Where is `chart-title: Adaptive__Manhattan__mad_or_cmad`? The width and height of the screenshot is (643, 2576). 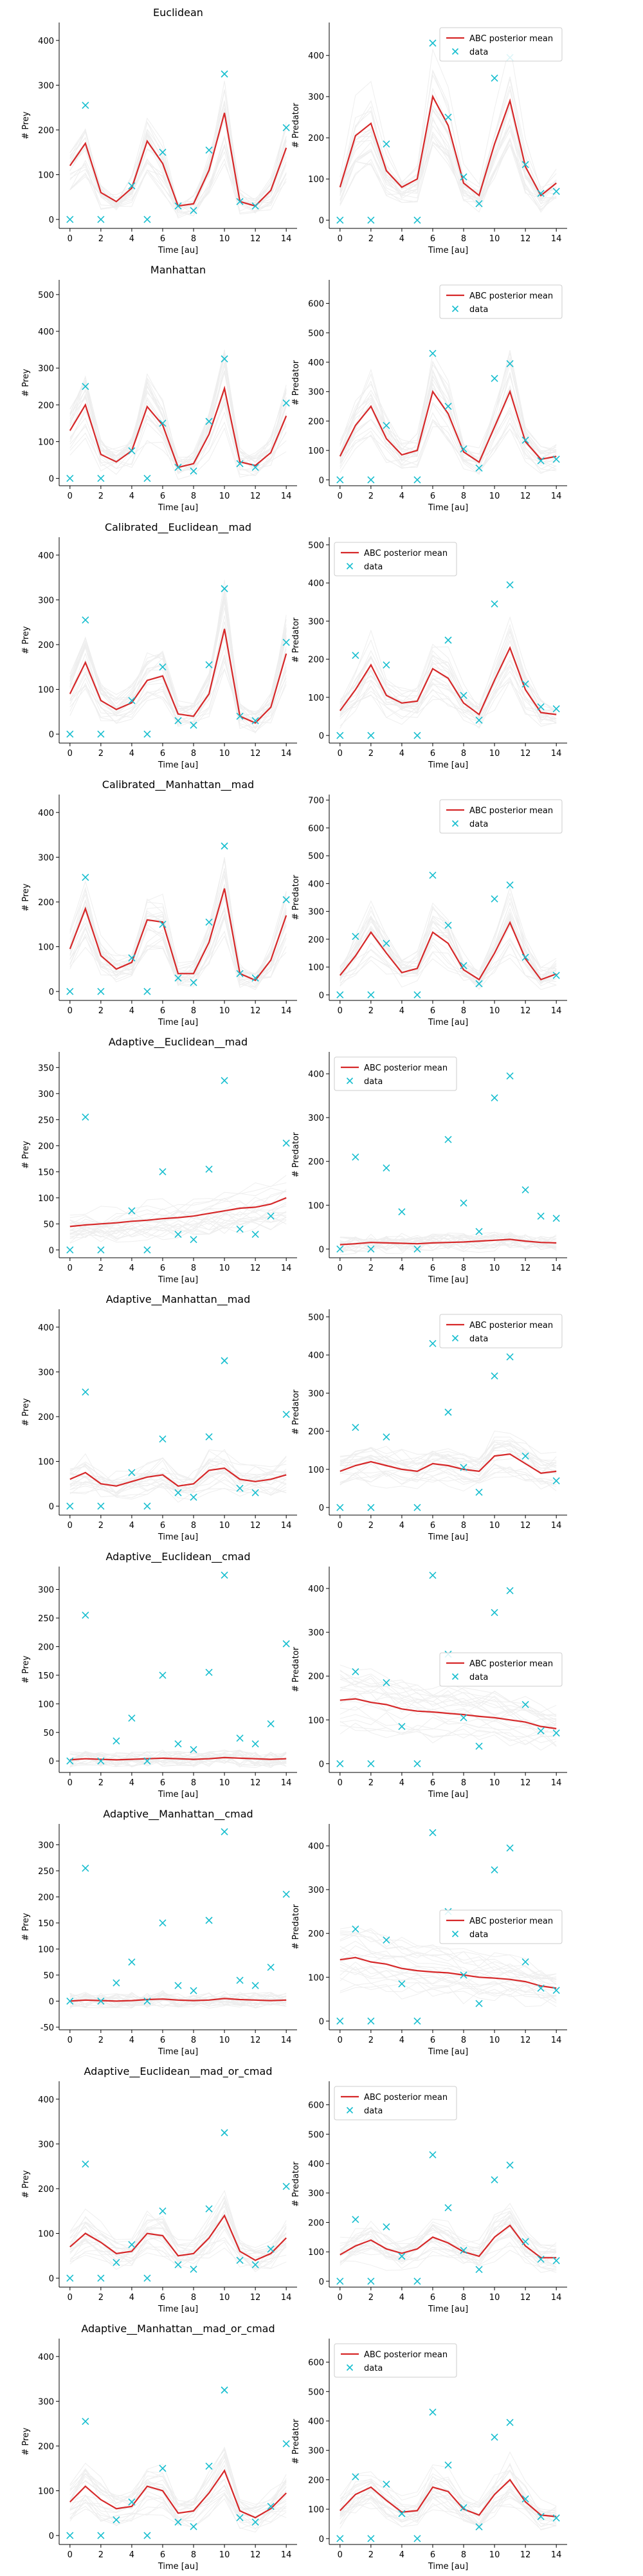
chart-title: Adaptive__Manhattan__mad_or_cmad is located at coordinates (178, 2329).